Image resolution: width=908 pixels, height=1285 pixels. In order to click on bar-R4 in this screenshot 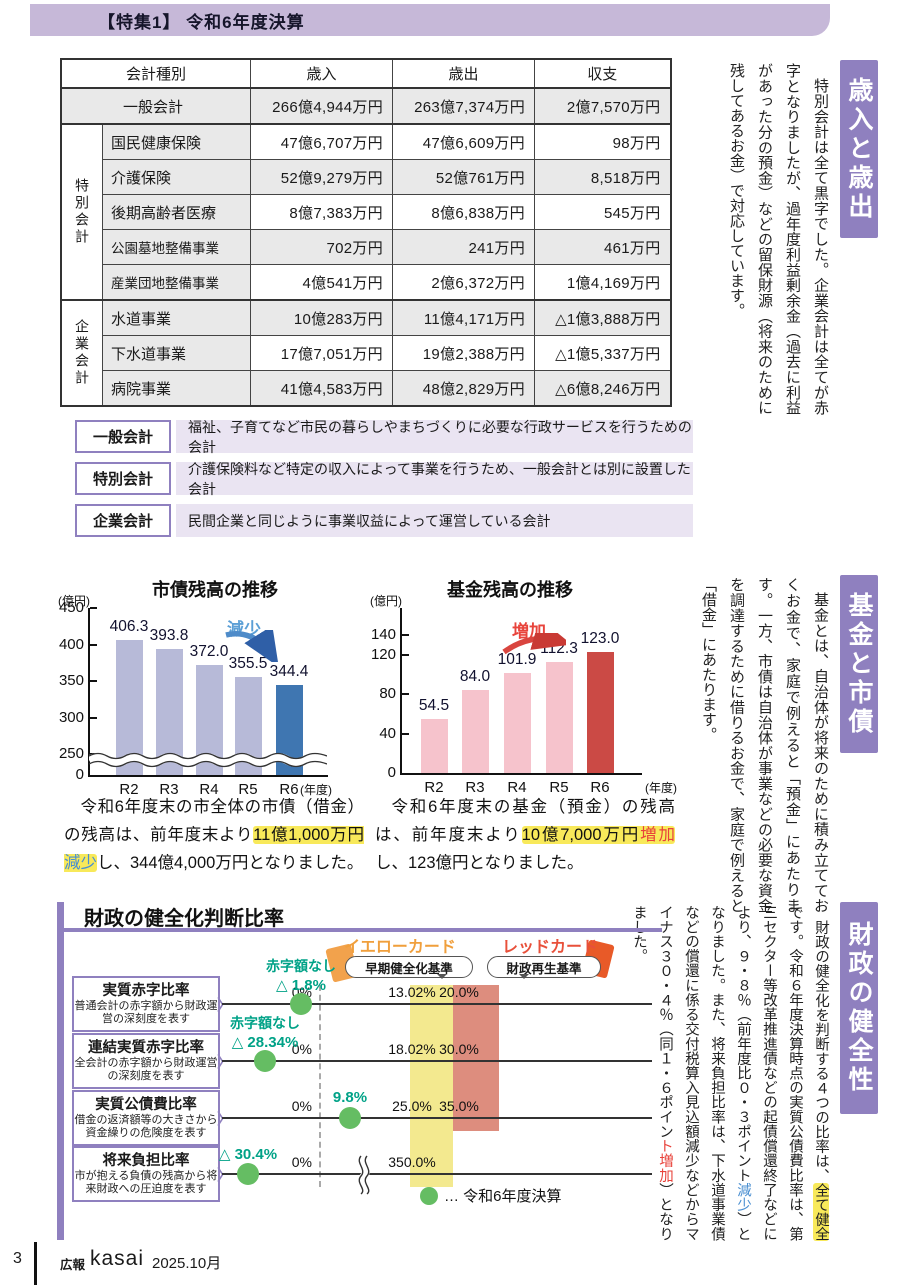, I will do `click(517, 722)`.